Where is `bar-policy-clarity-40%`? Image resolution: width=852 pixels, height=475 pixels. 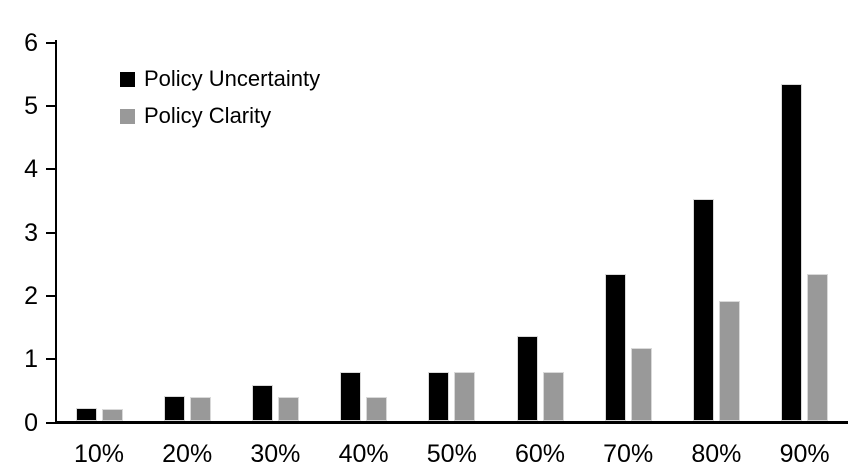 bar-policy-clarity-40% is located at coordinates (377, 408).